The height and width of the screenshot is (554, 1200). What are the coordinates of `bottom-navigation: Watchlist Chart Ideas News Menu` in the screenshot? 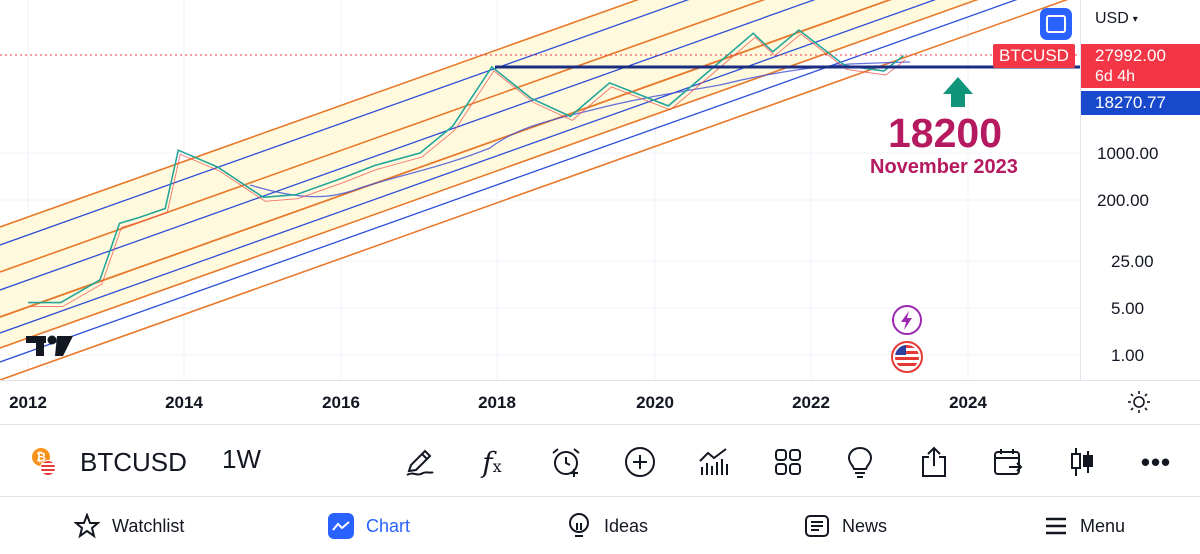 It's located at (600, 526).